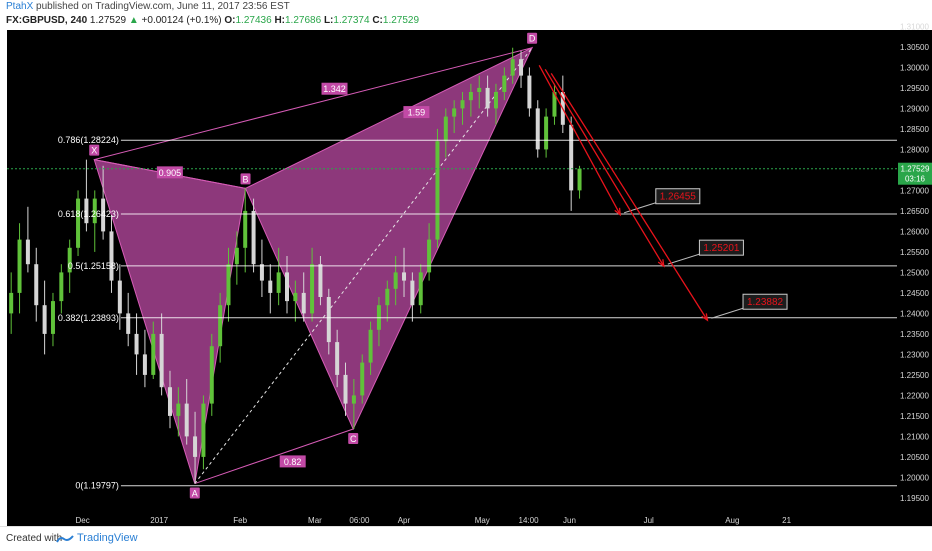 The width and height of the screenshot is (932, 551). What do you see at coordinates (914, 293) in the screenshot?
I see `price-tick-label: 1.24500` at bounding box center [914, 293].